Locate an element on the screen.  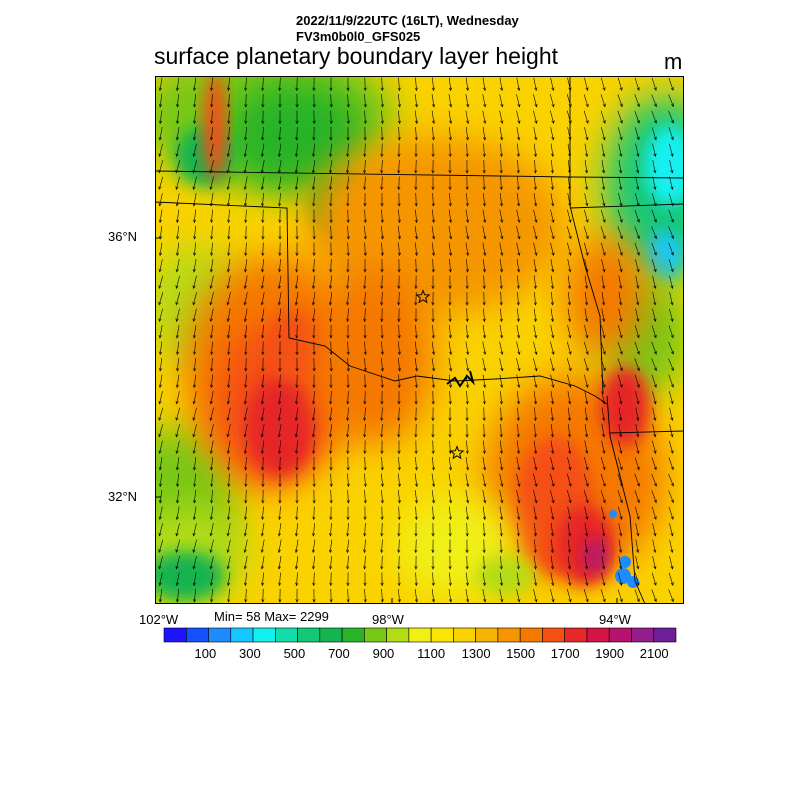
pbl-height-low-cell is located at coordinates (633, 582).